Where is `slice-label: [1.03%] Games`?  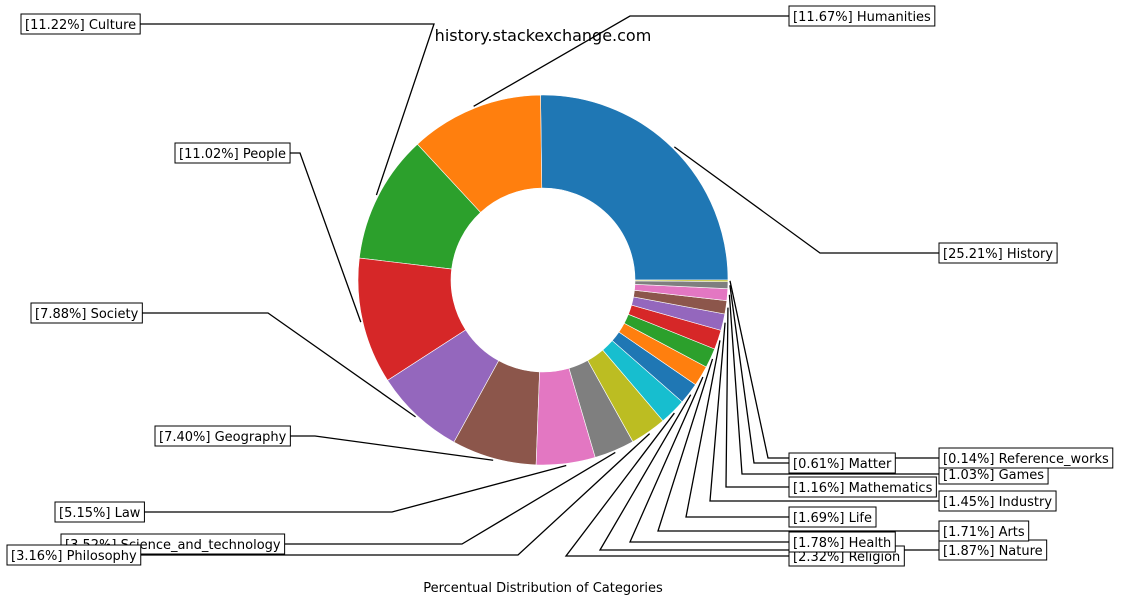
slice-label: [1.03%] Games is located at coordinates (993, 475).